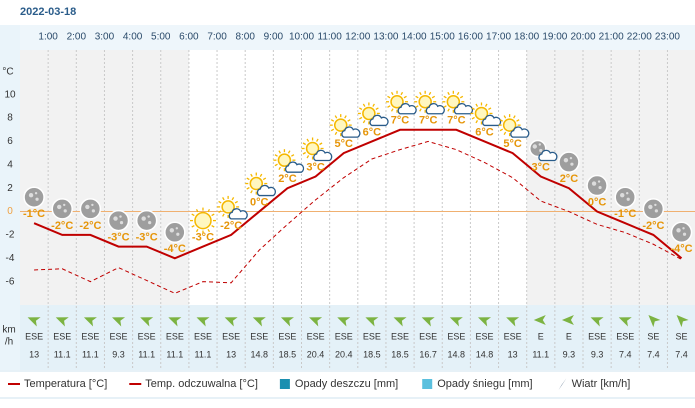 The image size is (695, 408). Describe the element at coordinates (512, 144) in the screenshot. I see `temperature-label: 5°C` at that location.